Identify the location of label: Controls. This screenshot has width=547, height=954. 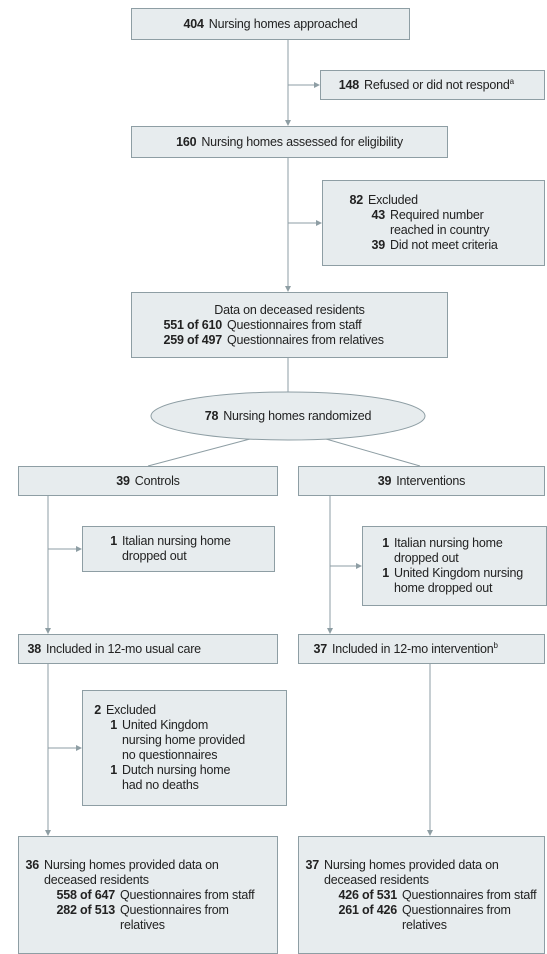
(157, 480).